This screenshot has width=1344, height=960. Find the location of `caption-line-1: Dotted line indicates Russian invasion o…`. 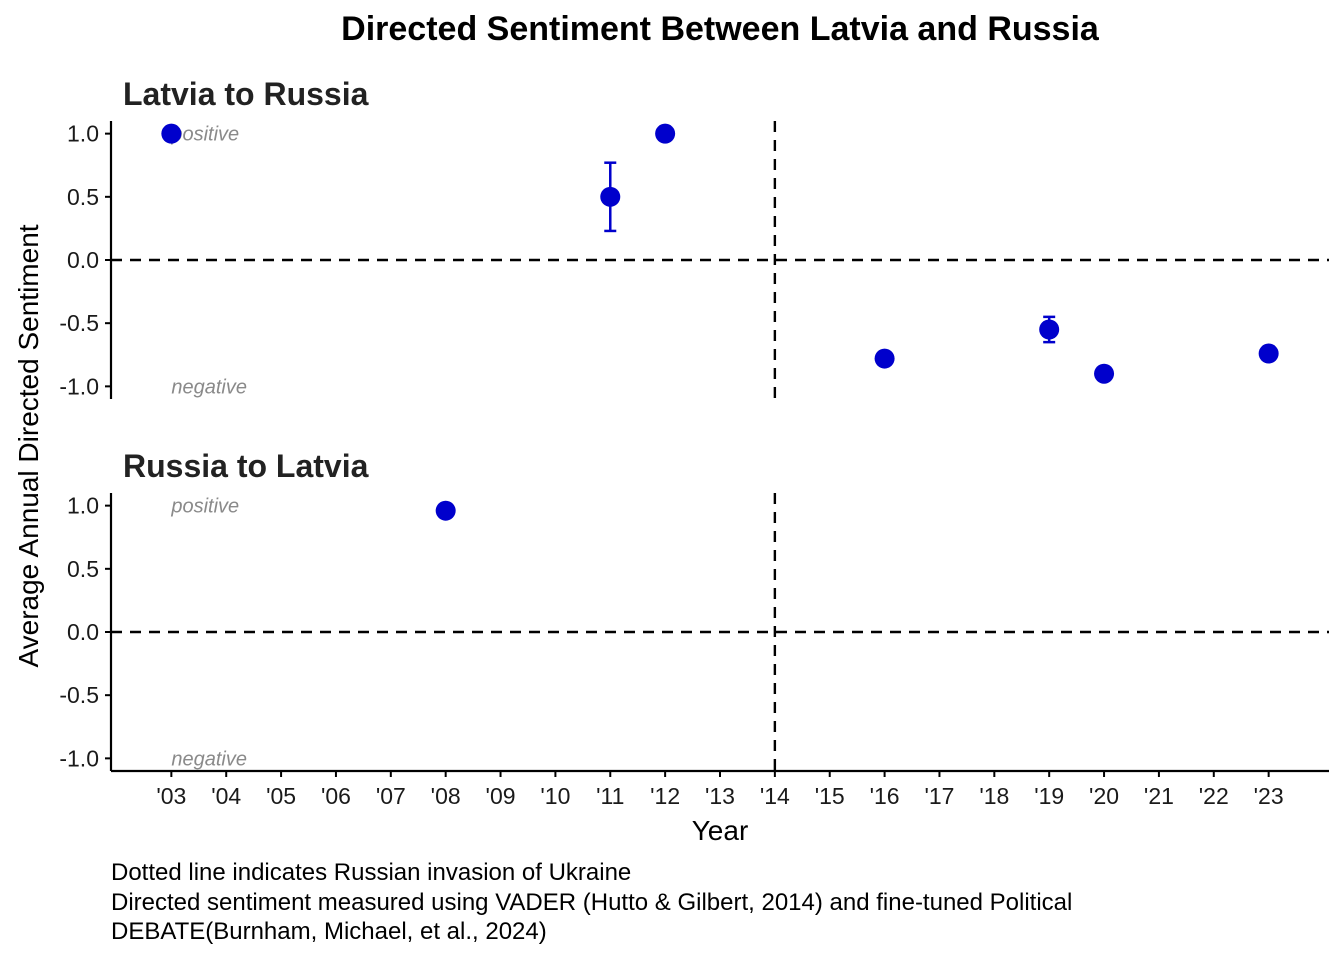

caption-line-1: Dotted line indicates Russian invasion o… is located at coordinates (371, 872).